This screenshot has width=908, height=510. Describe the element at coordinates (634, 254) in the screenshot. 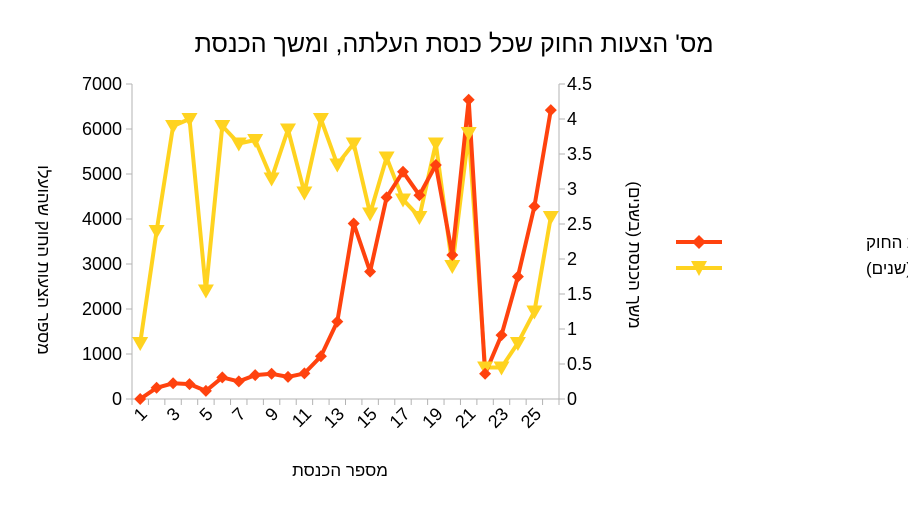

I see `y2-axis-title: משך הכנסת (בשנים)` at that location.